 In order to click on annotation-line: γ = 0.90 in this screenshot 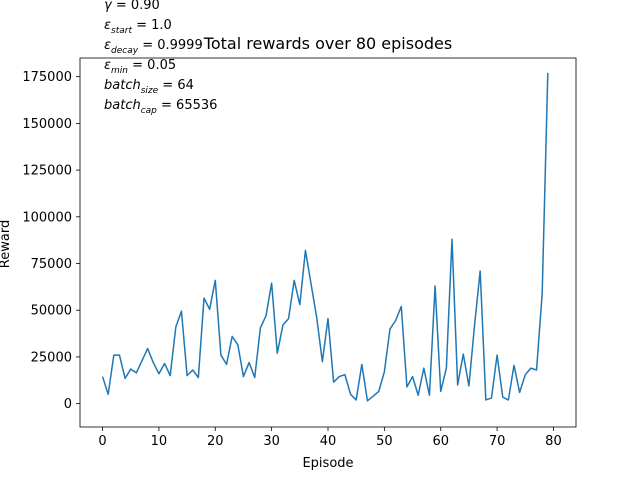, I will do `click(132, 6)`.